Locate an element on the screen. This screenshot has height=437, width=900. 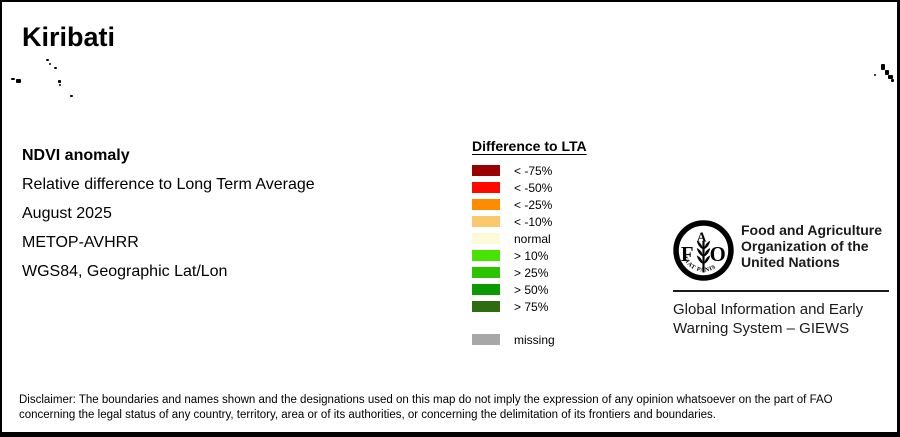
fao-org-line: Organization of the is located at coordinates (805, 246).